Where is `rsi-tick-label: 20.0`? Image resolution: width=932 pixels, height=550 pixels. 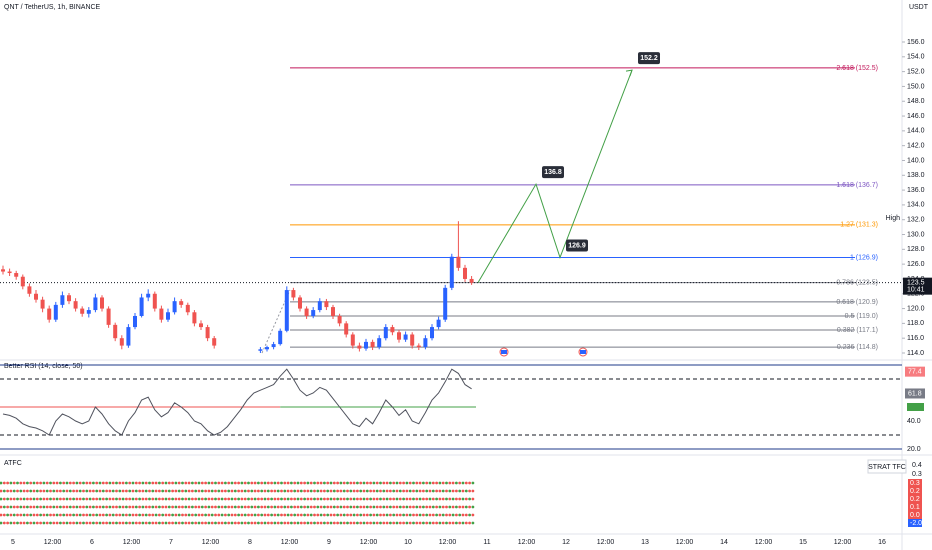 rsi-tick-label: 20.0 is located at coordinates (914, 449).